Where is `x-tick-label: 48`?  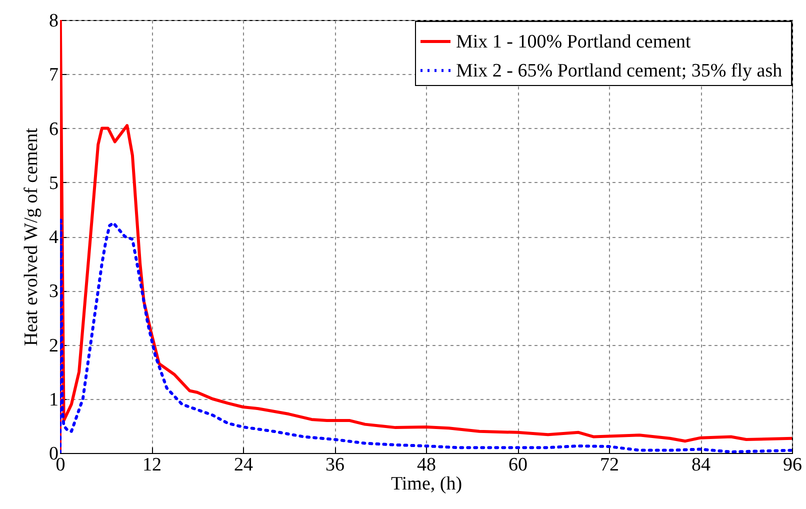
x-tick-label: 48 is located at coordinates (426, 465).